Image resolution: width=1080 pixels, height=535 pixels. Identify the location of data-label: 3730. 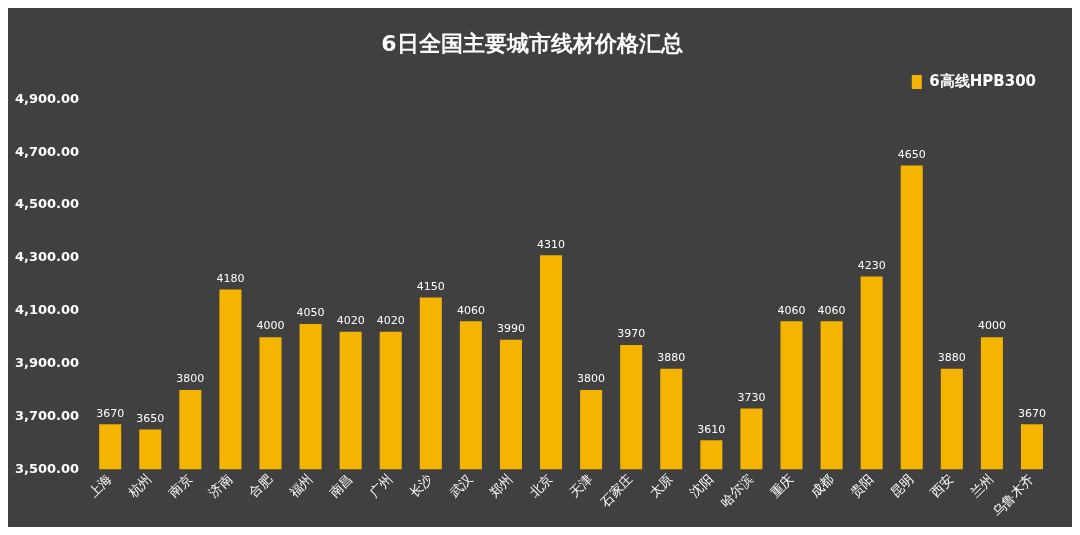
(751, 397).